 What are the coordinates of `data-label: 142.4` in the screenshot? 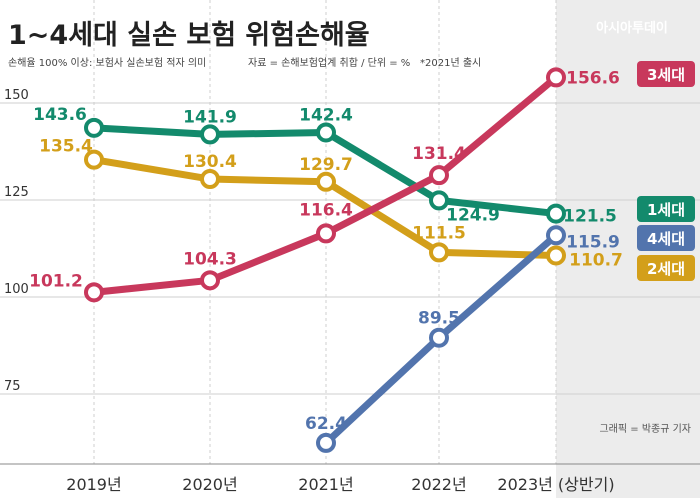 It's located at (326, 115).